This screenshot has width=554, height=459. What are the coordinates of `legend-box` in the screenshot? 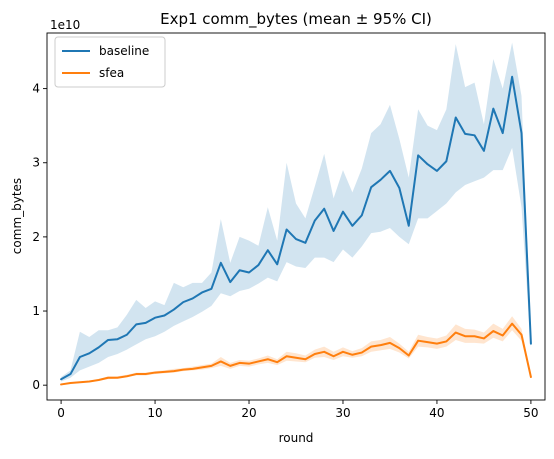 It's located at (110, 62).